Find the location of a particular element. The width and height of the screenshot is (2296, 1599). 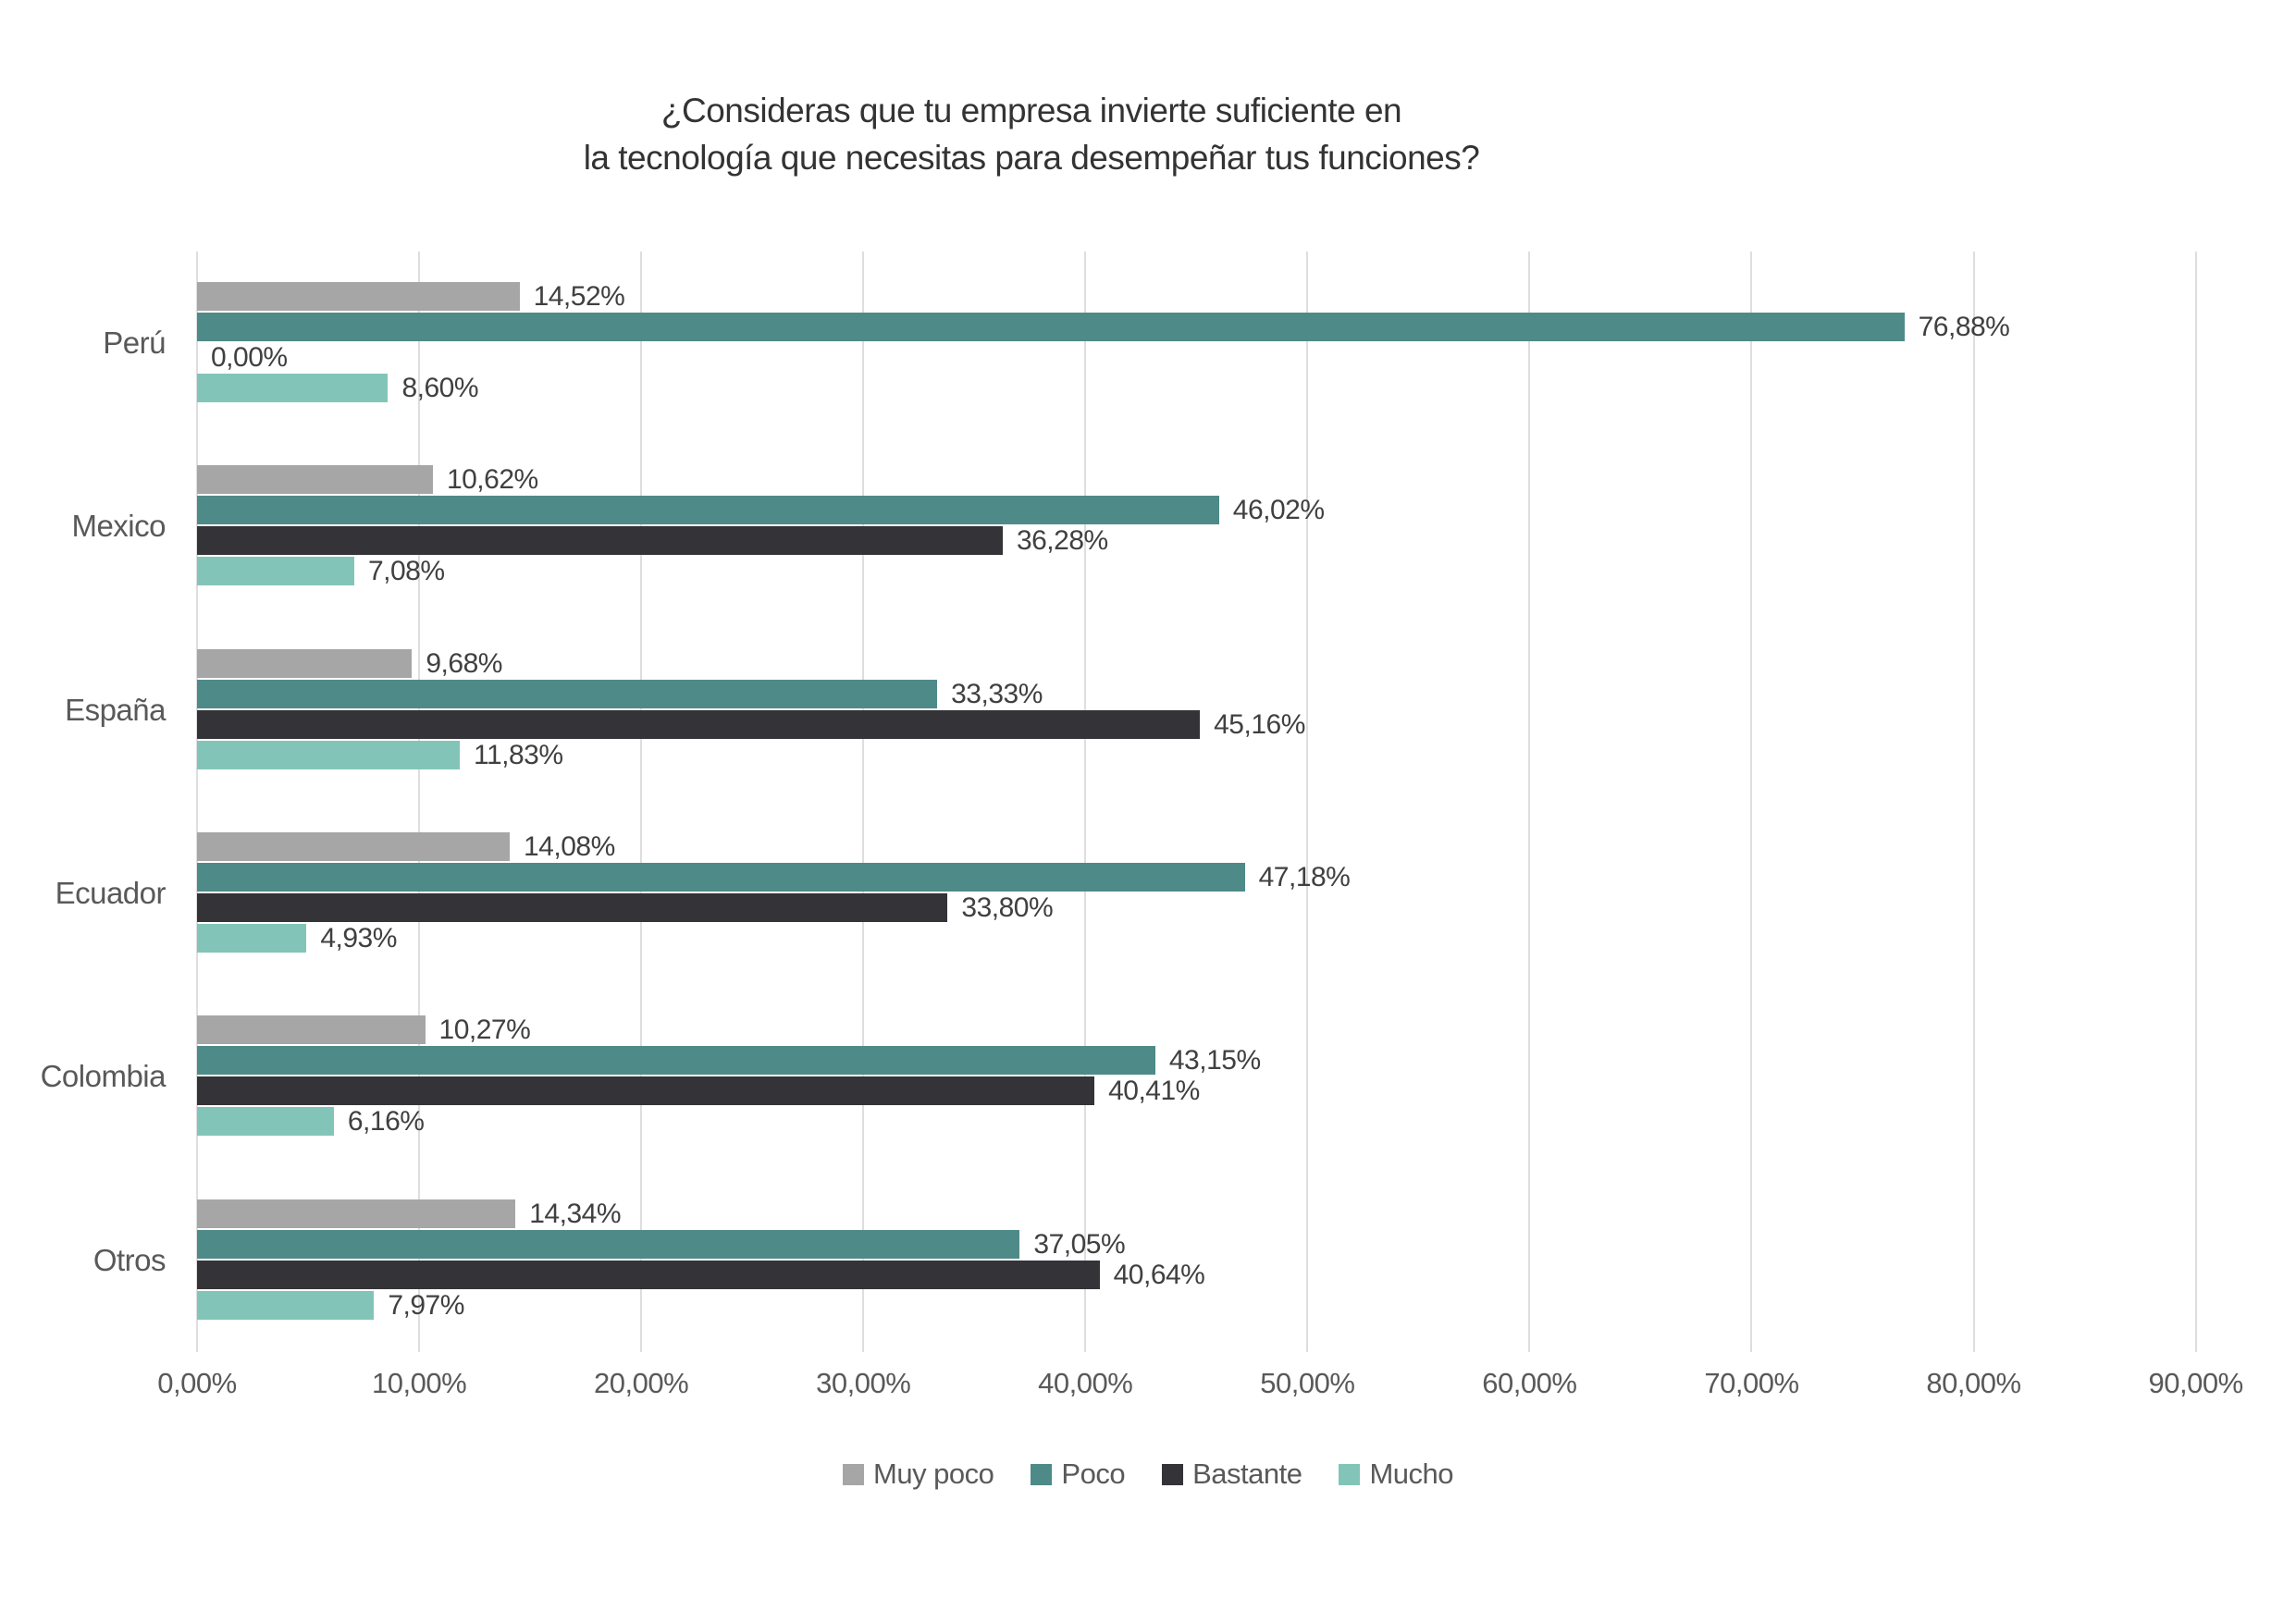

value-label-bastante-otros: 40,64% is located at coordinates (1159, 1274).